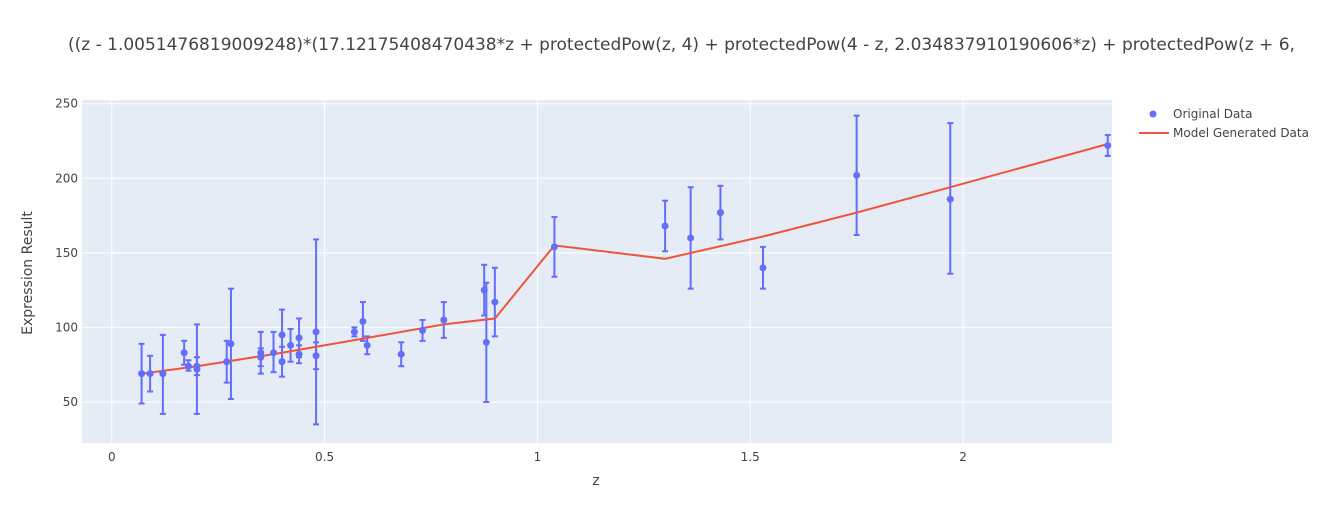 Image resolution: width=1326 pixels, height=525 pixels. What do you see at coordinates (1212, 114) in the screenshot?
I see `legend-label-original-data: Original Data` at bounding box center [1212, 114].